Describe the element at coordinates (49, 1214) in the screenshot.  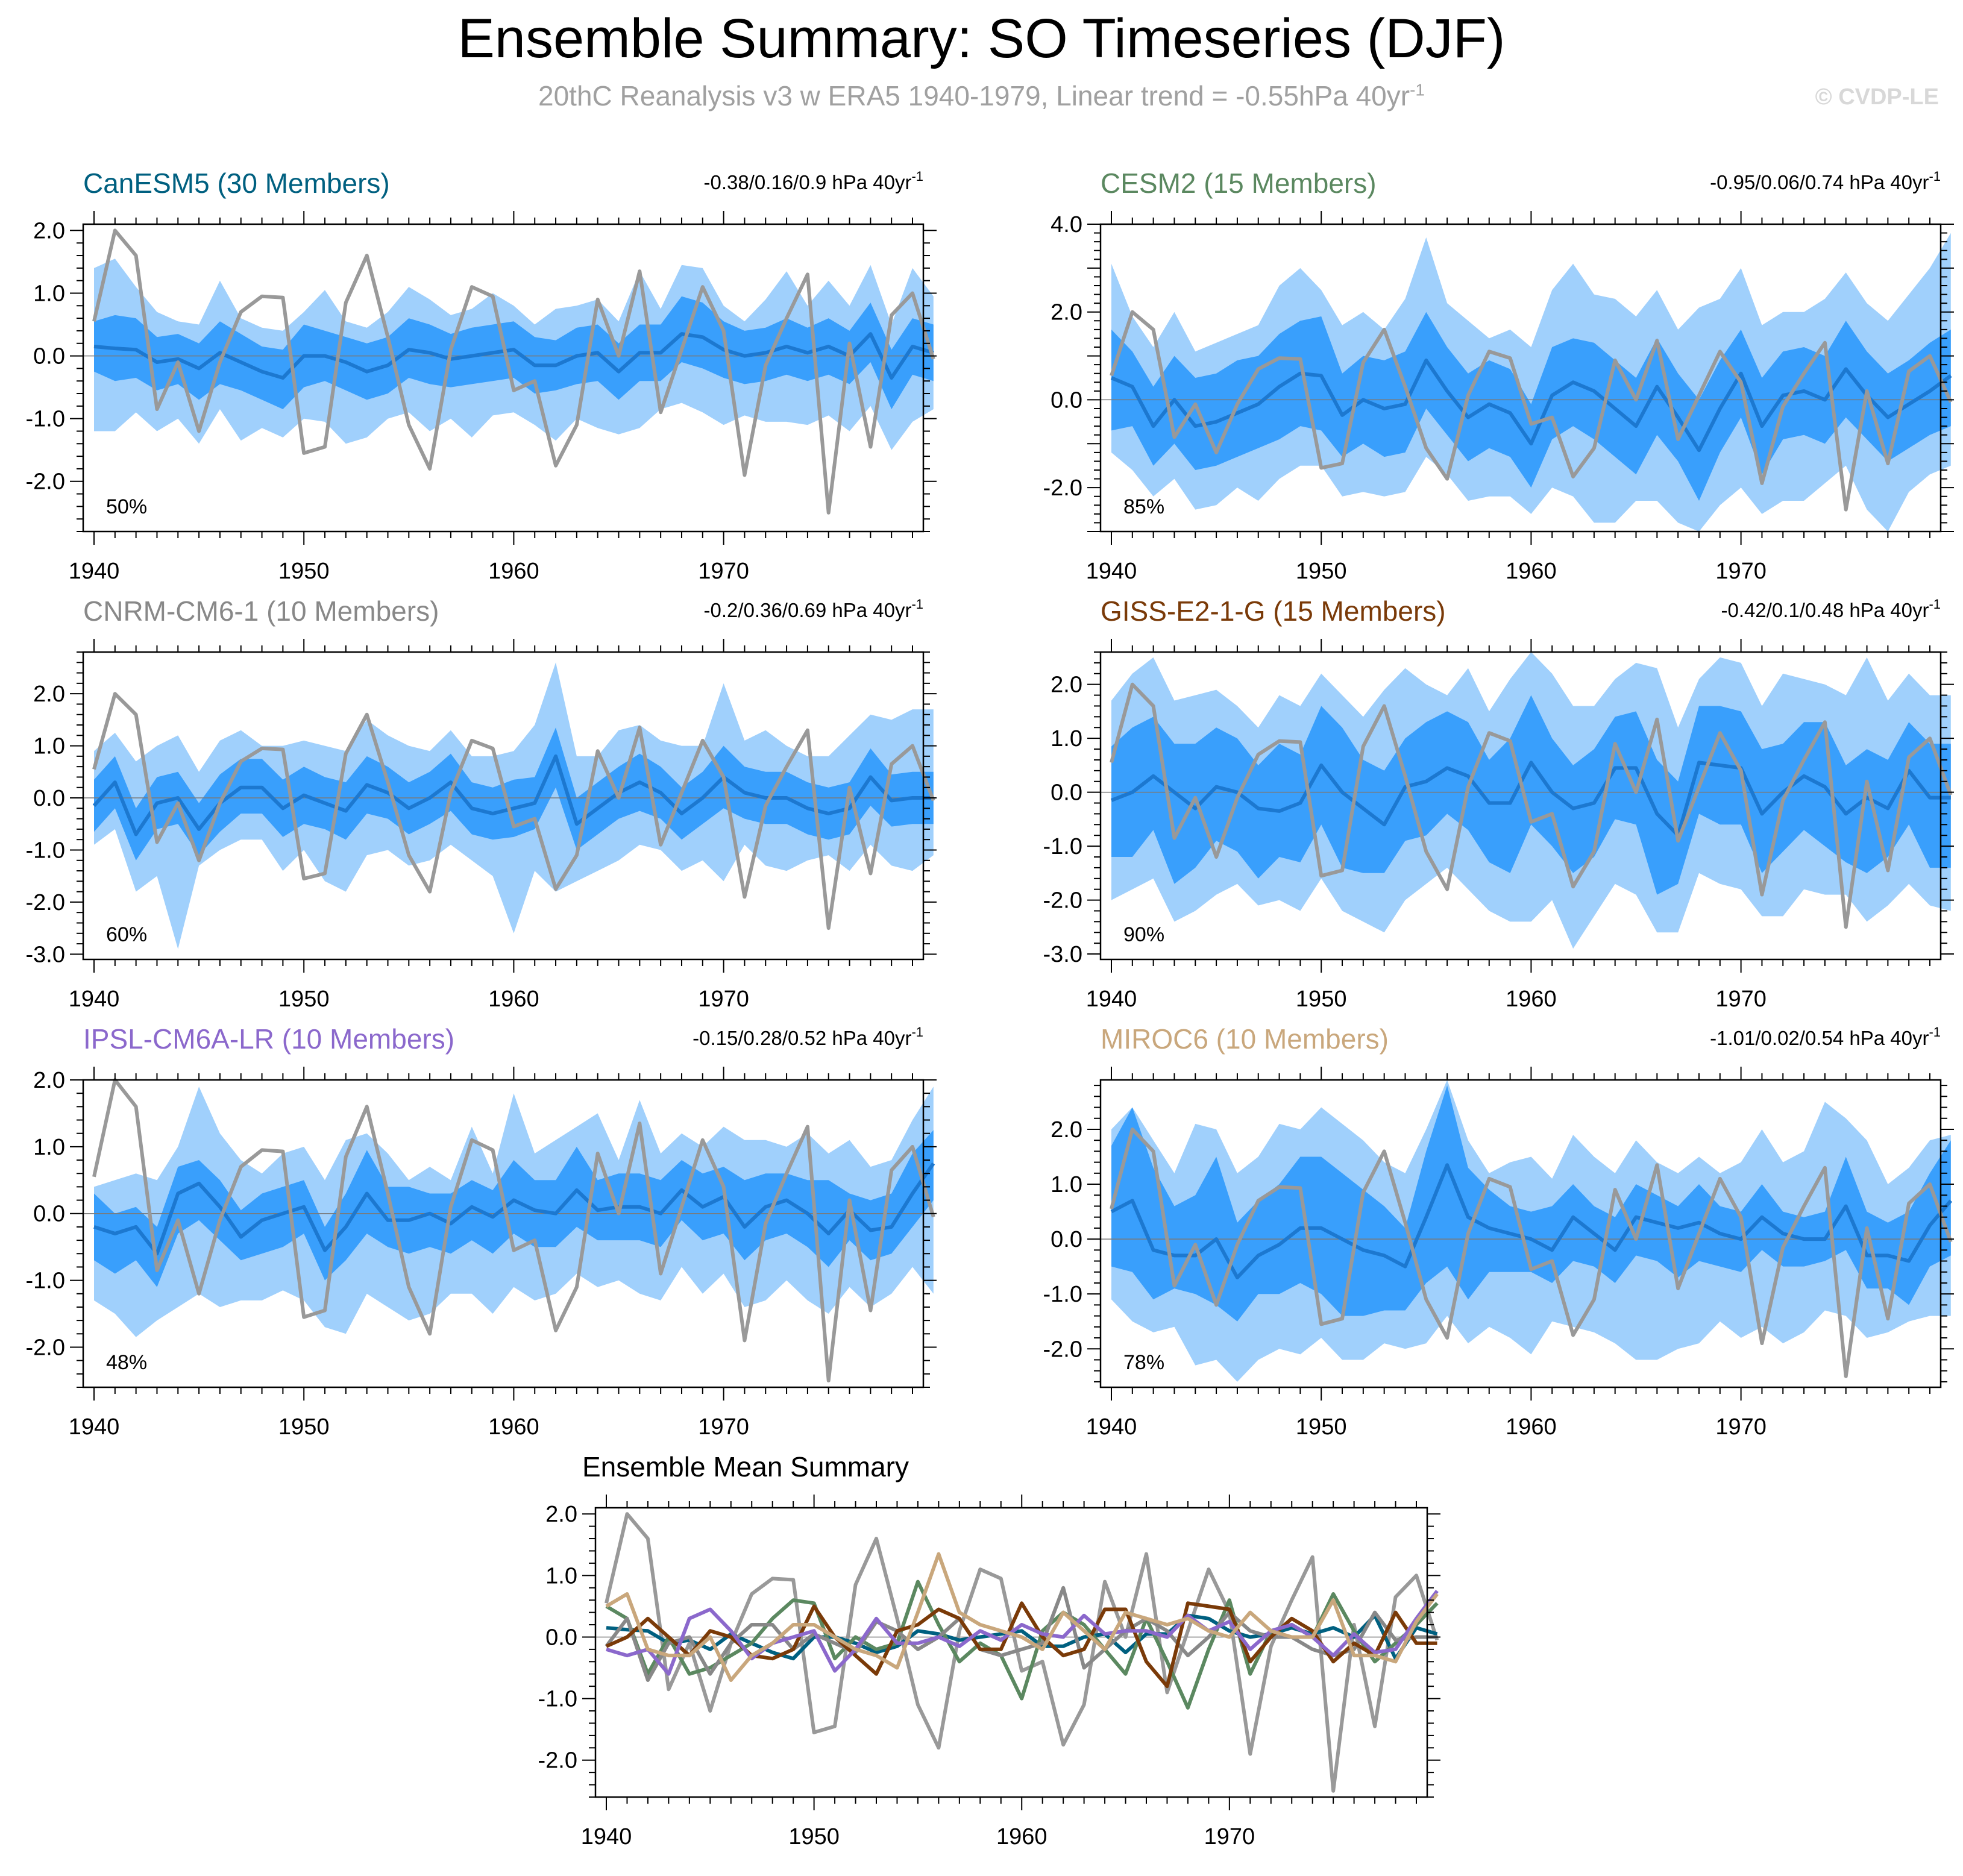
I see `panel-5-ytick-label: 0.0` at that location.